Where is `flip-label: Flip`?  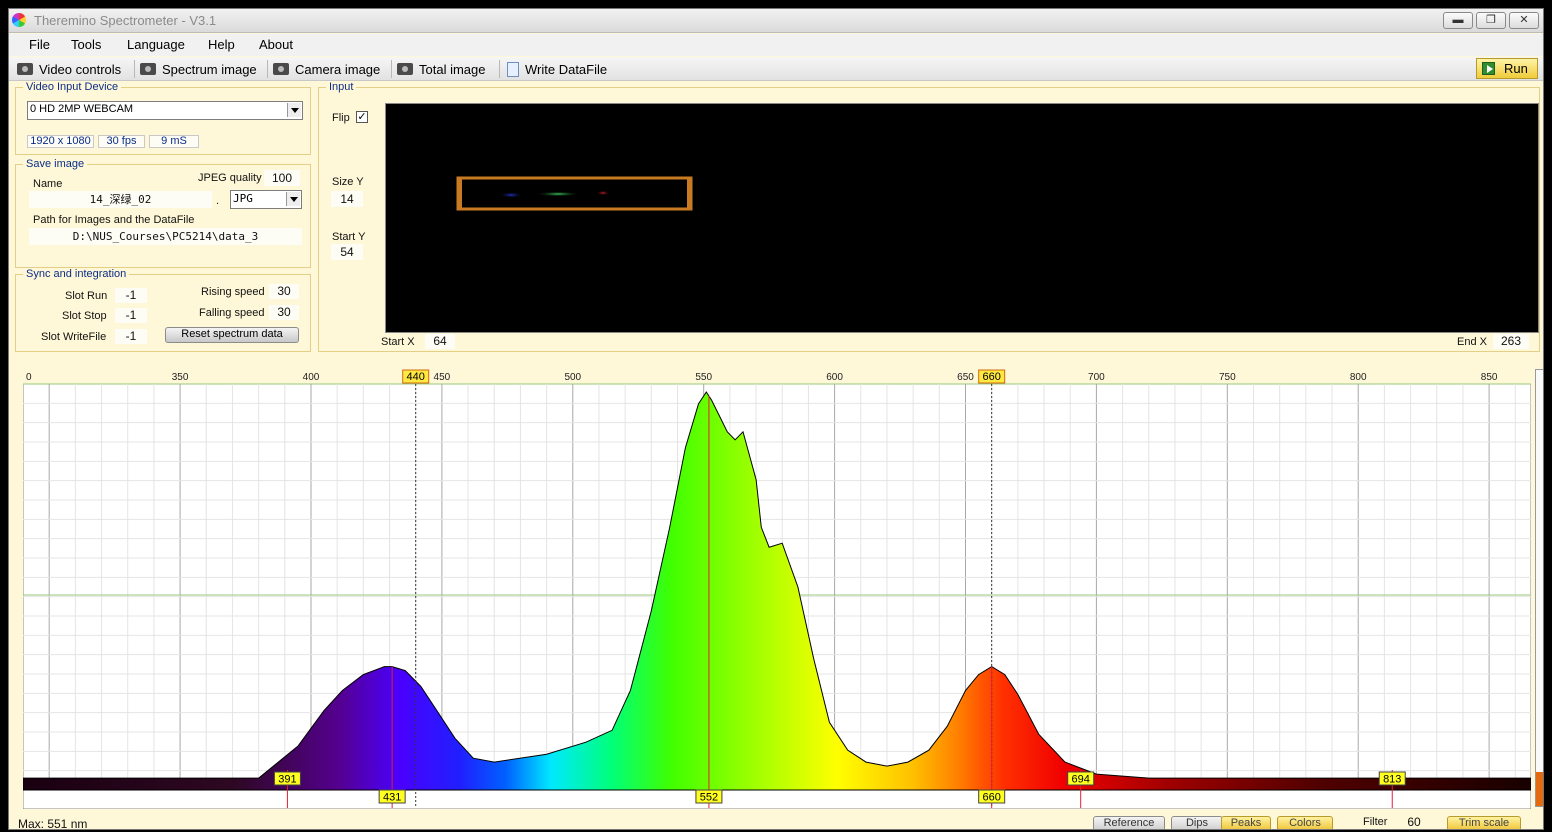
flip-label: Flip is located at coordinates (341, 118).